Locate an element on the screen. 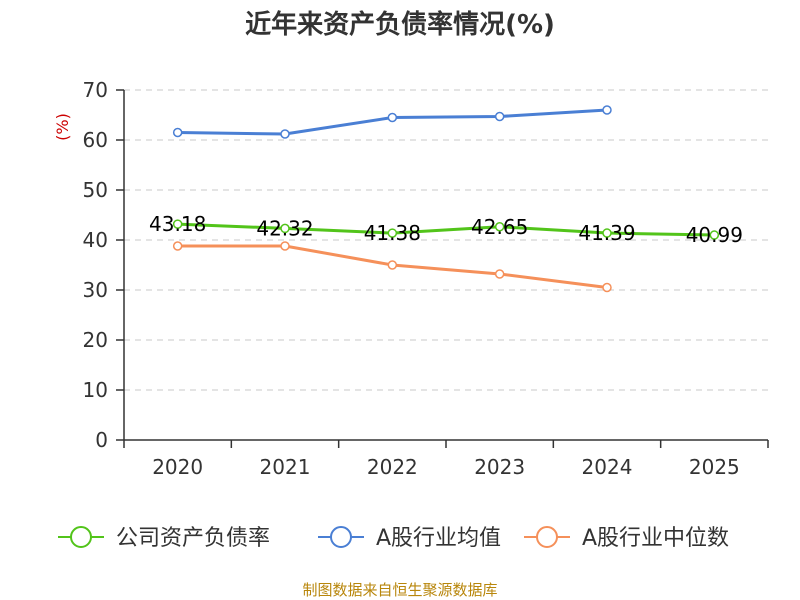 The image size is (800, 600). y-tick-label: 60 is located at coordinates (95, 140).